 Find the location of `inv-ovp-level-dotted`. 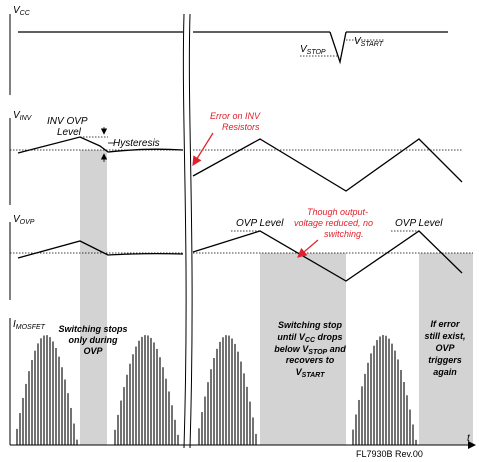

inv-ovp-level-dotted is located at coordinates (236, 143).